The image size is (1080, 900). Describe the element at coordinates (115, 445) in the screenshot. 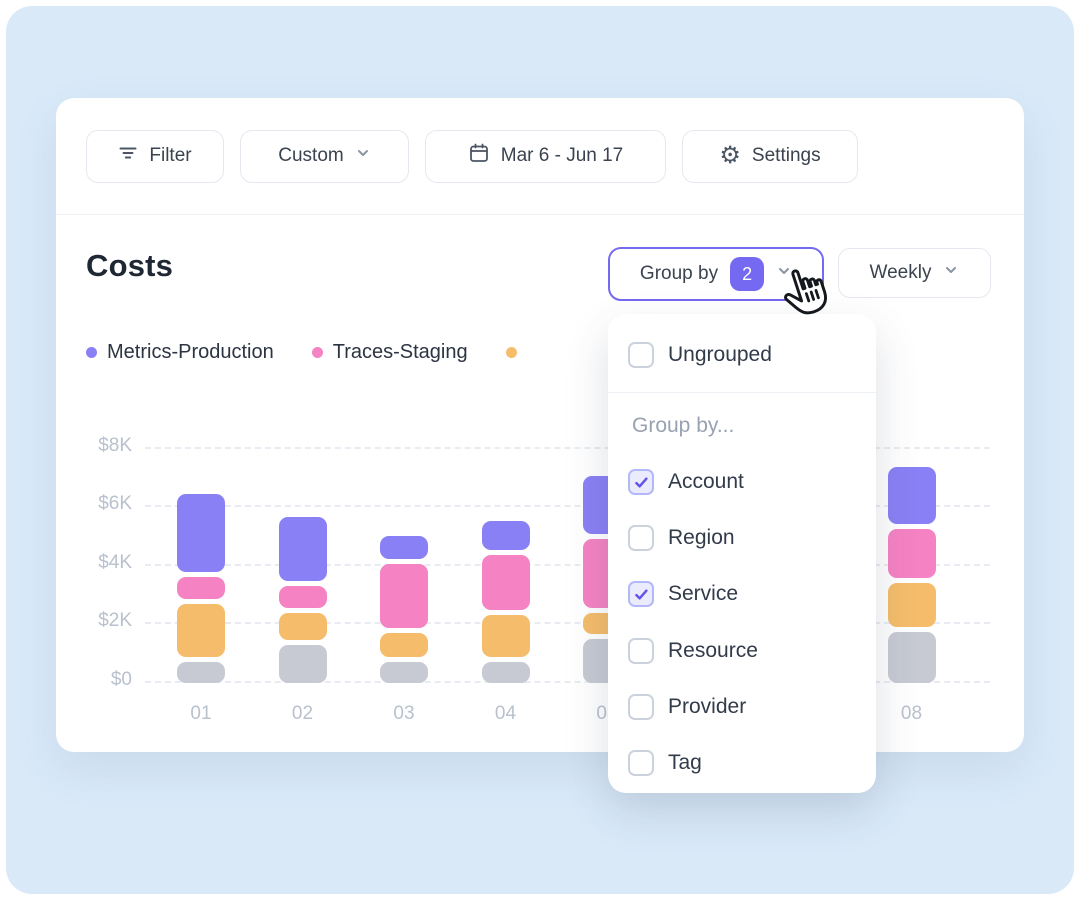

I see `y-axis-tick-label: $8K` at that location.